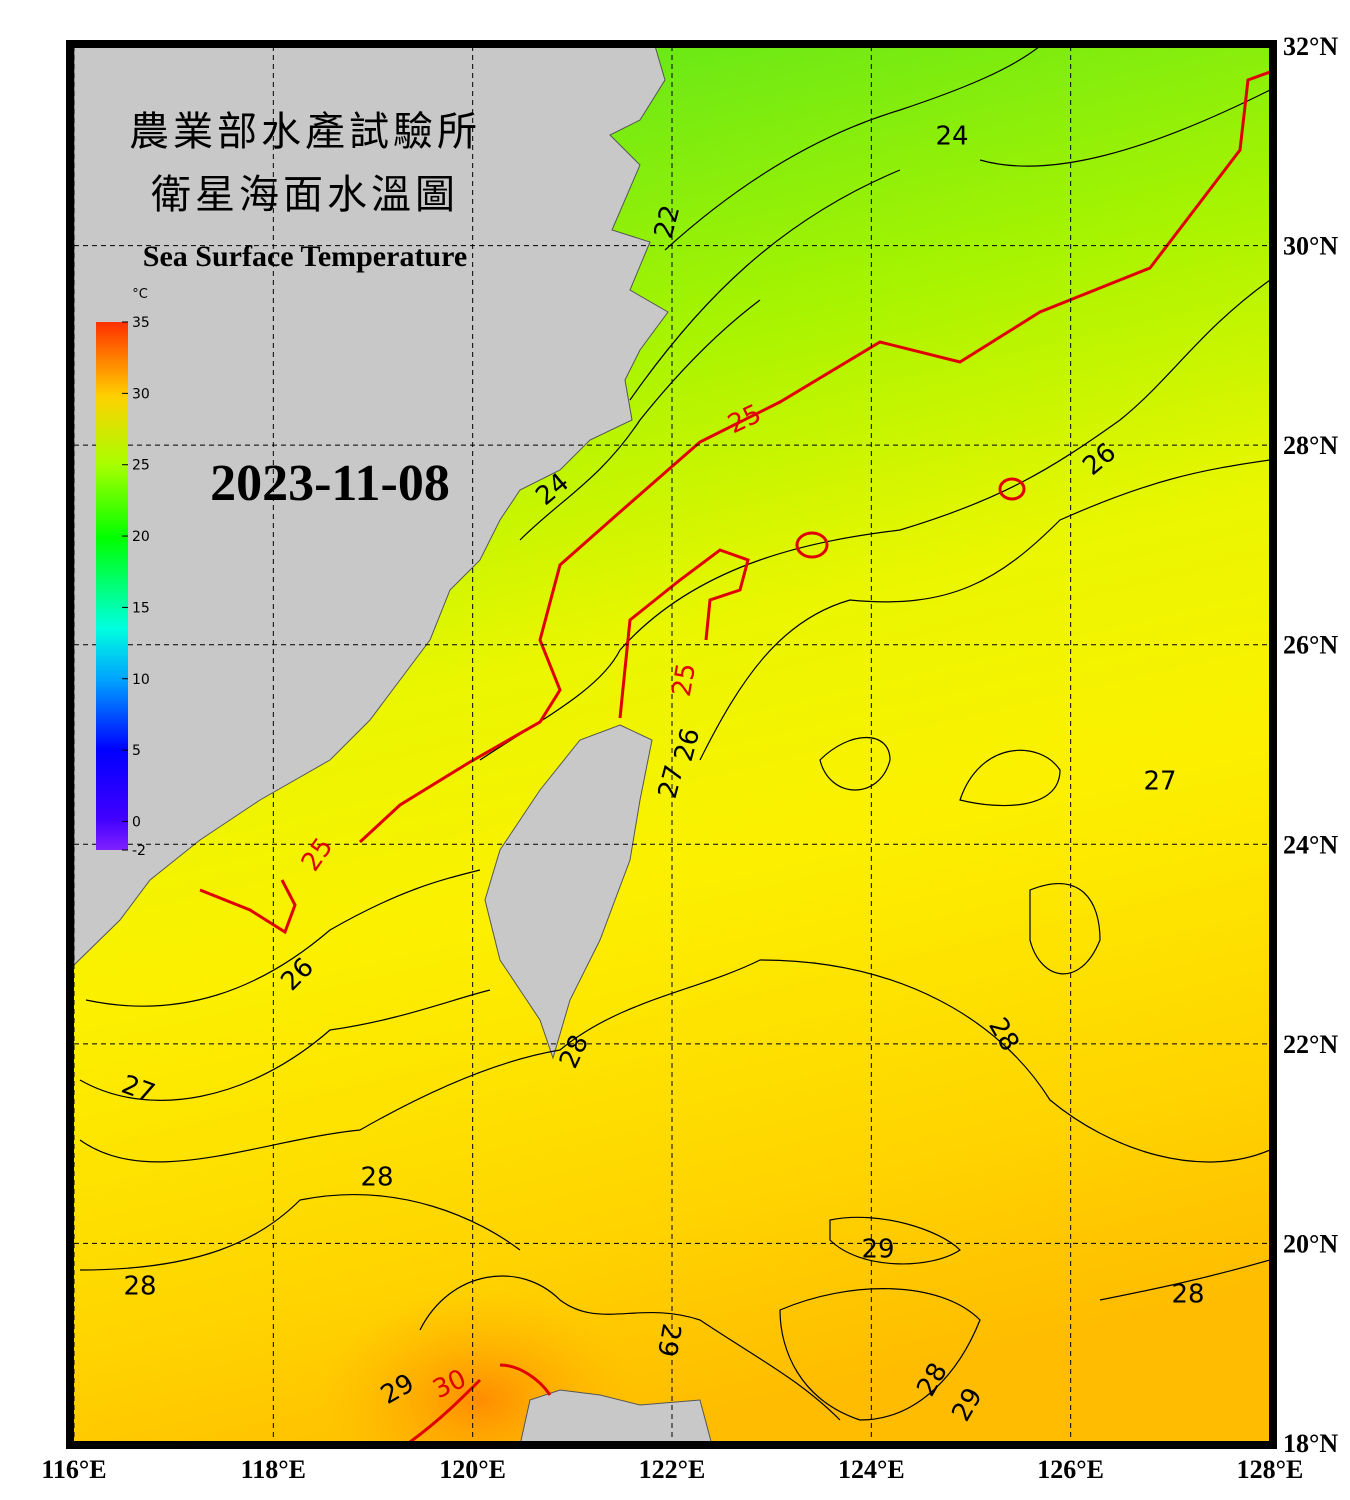 This screenshot has height=1500, width=1350. I want to click on contour-label: 27, so click(1159, 782).